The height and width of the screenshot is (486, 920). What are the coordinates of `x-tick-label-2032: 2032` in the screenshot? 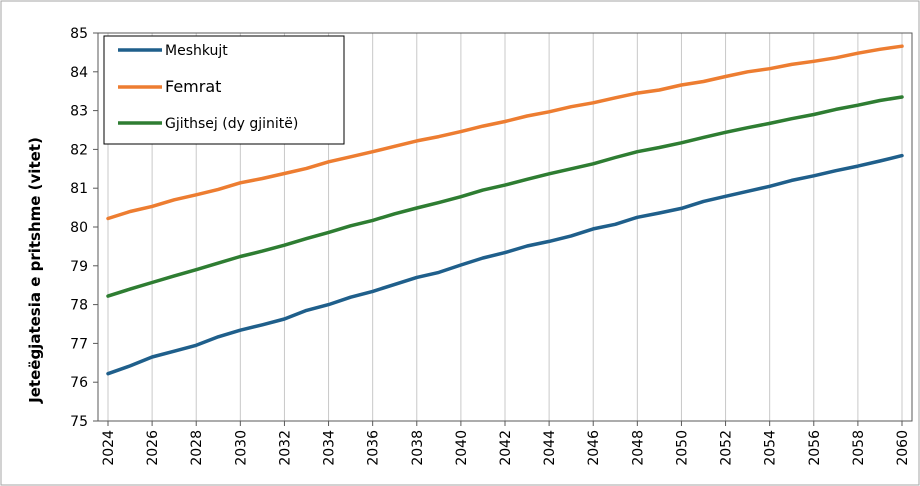 It's located at (285, 448).